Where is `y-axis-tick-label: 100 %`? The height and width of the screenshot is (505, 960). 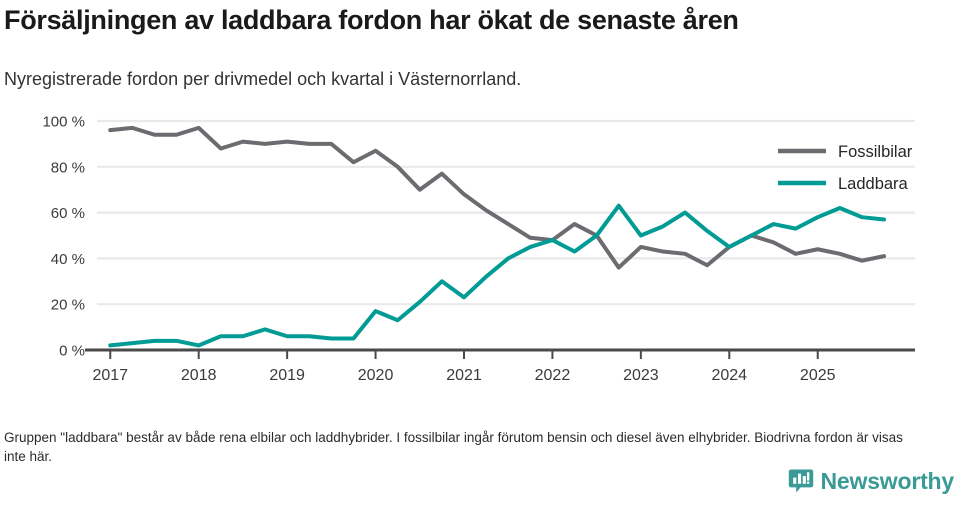 y-axis-tick-label: 100 % is located at coordinates (63, 122).